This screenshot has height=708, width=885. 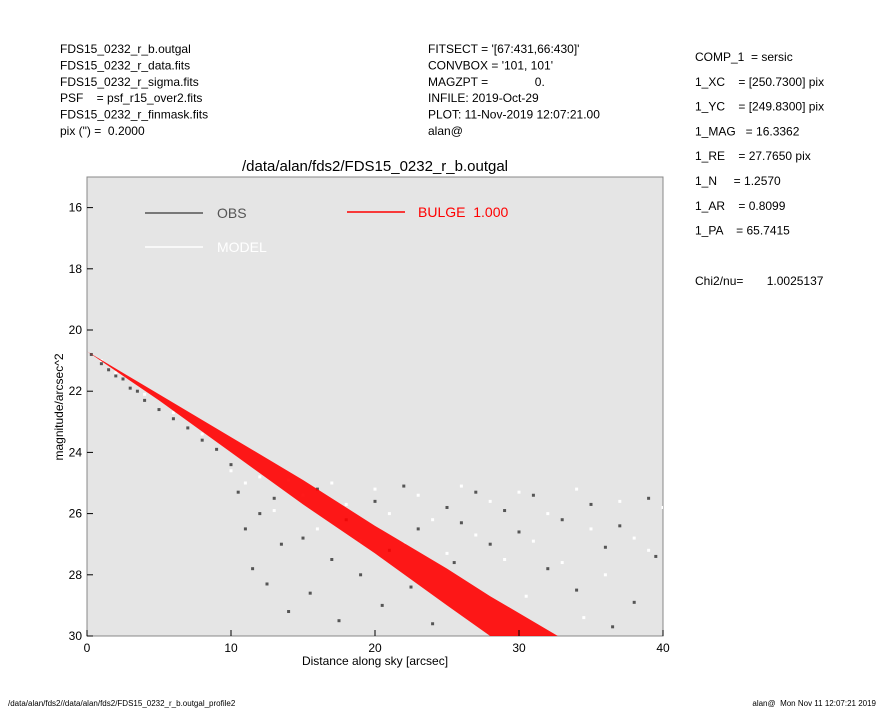 I want to click on y-tick-label: 24, so click(x=76, y=452).